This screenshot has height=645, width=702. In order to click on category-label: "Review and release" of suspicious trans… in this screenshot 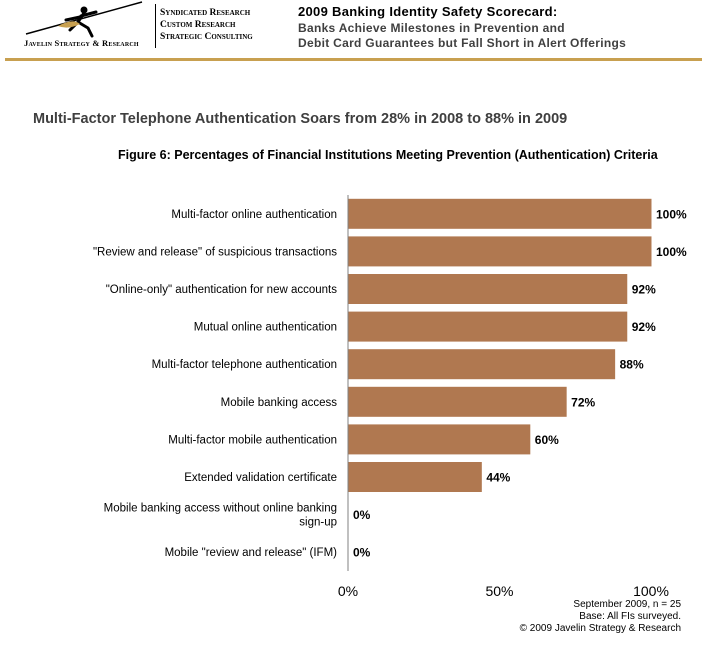, I will do `click(215, 252)`.